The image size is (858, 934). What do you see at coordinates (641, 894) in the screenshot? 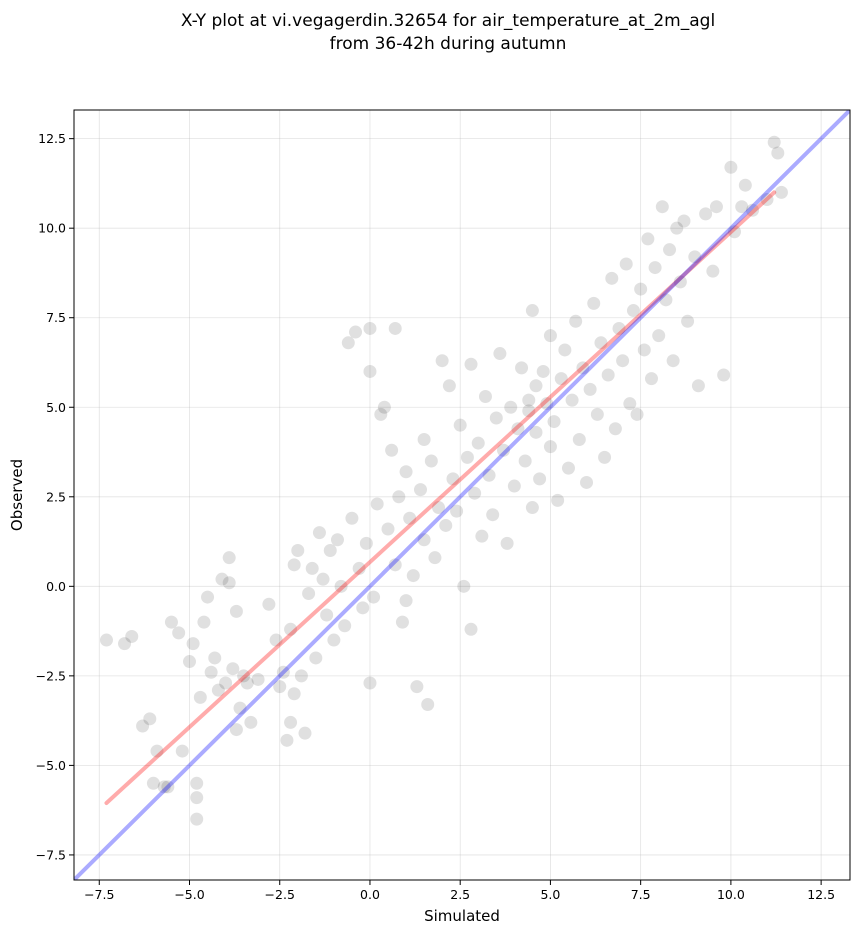
I see `x-tick-label: 7.5` at bounding box center [641, 894].